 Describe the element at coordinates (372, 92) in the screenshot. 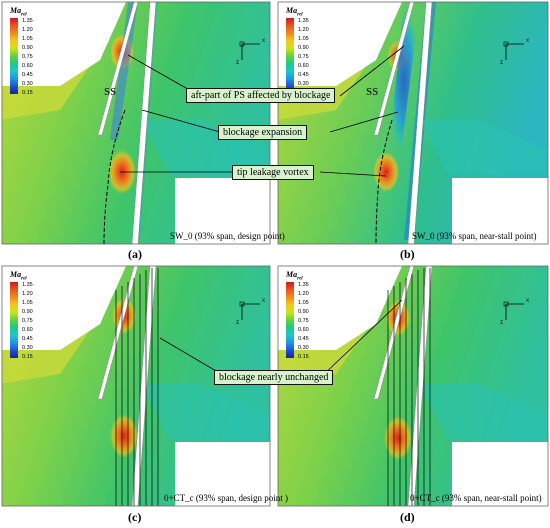

I see `ss-label-b: SS` at that location.